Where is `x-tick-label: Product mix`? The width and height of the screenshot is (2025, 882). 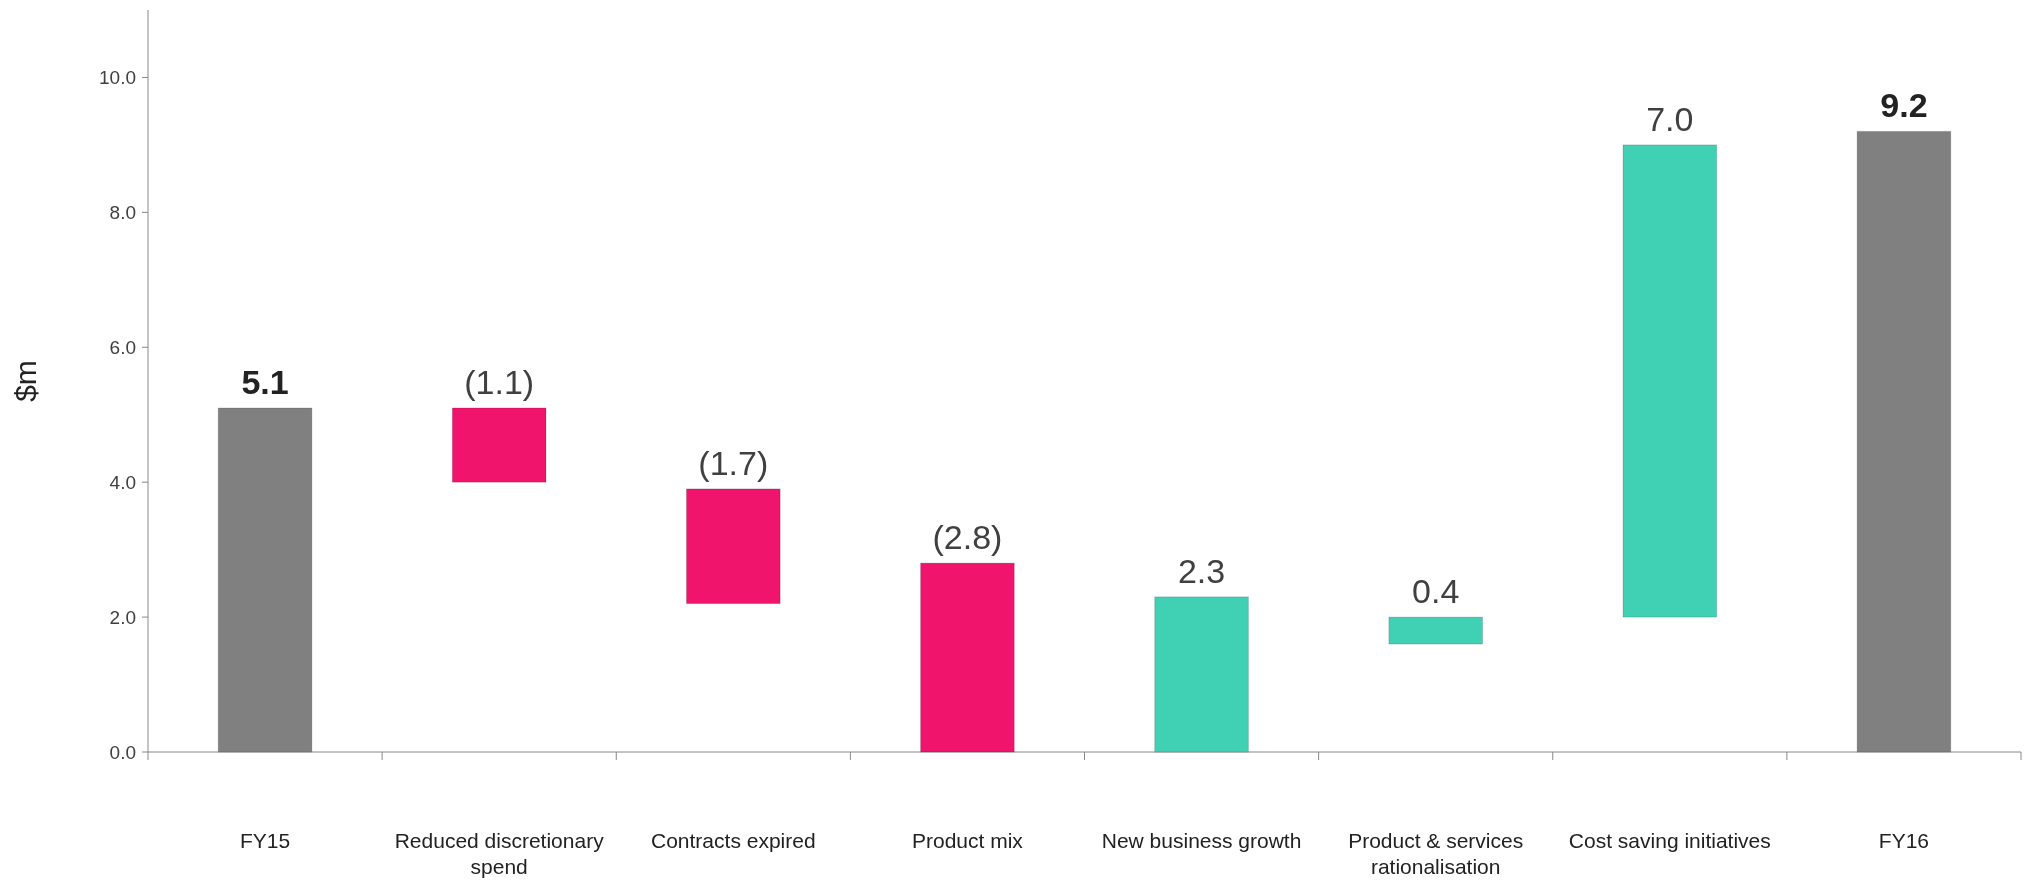 x-tick-label: Product mix is located at coordinates (968, 840).